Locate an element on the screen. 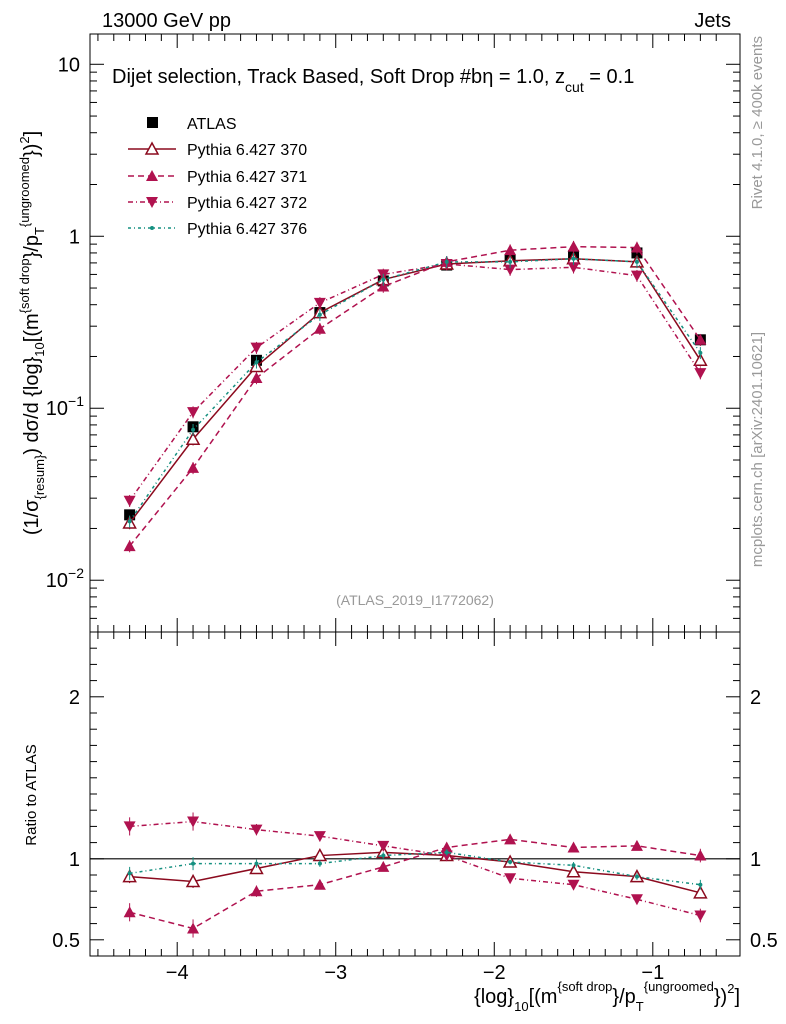 This screenshot has height=1024, width=786. legend-label-370: Pythia 6.427 370 is located at coordinates (247, 150).